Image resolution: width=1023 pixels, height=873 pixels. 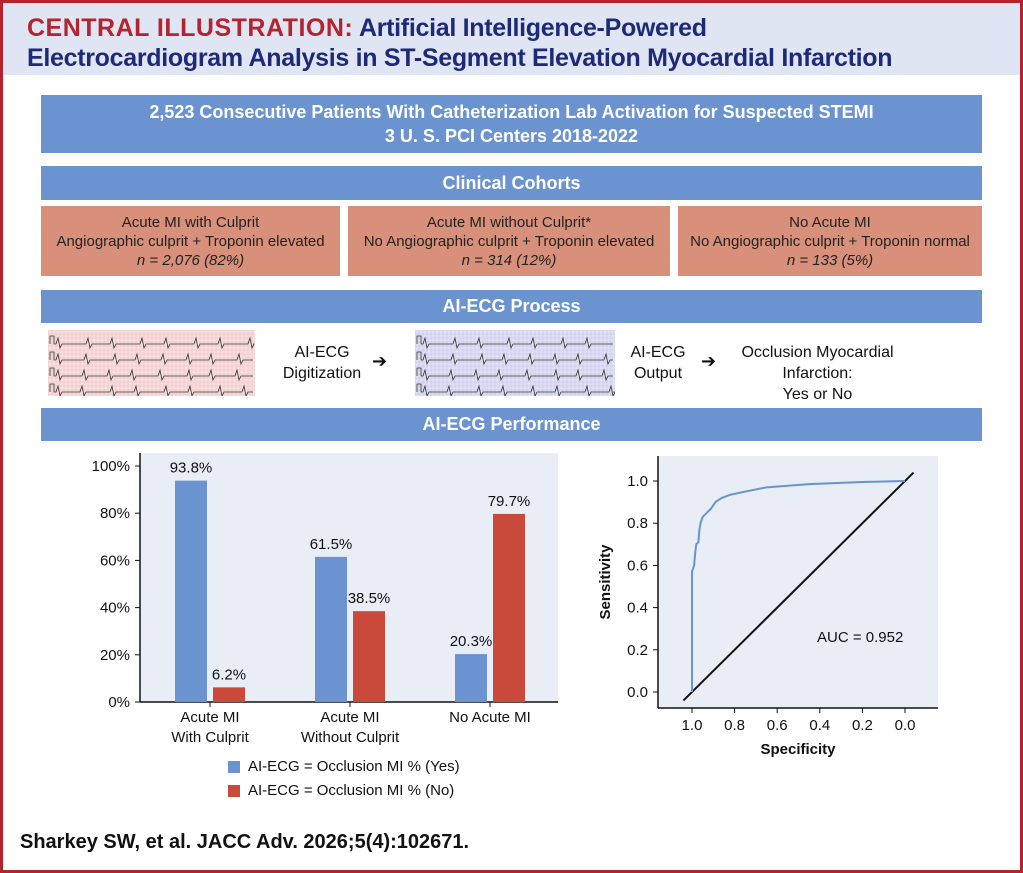 I want to click on y-tick-label: 20%, so click(x=115, y=655).